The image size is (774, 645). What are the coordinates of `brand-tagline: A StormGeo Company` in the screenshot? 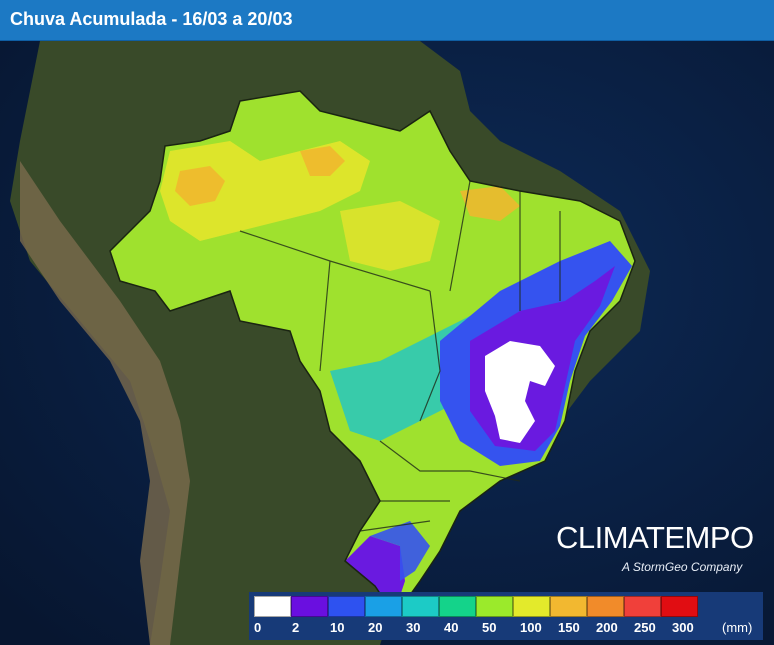 It's located at (682, 567).